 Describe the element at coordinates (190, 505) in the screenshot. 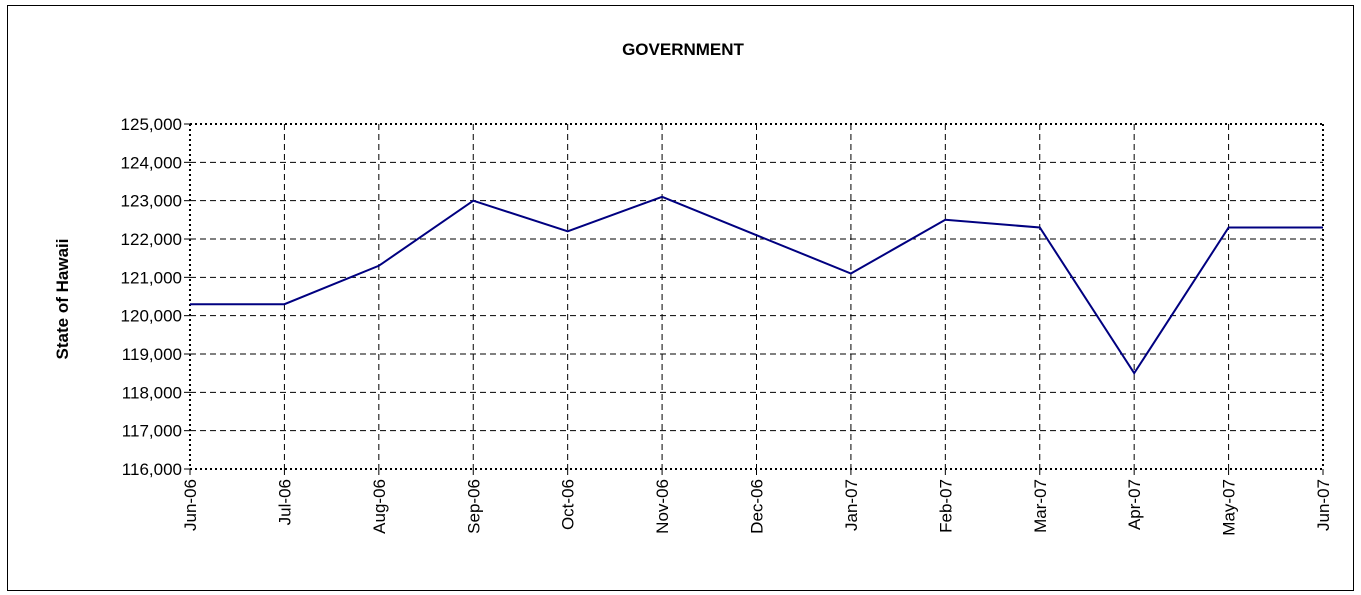

I see `x-tick-label: Jun-06` at that location.